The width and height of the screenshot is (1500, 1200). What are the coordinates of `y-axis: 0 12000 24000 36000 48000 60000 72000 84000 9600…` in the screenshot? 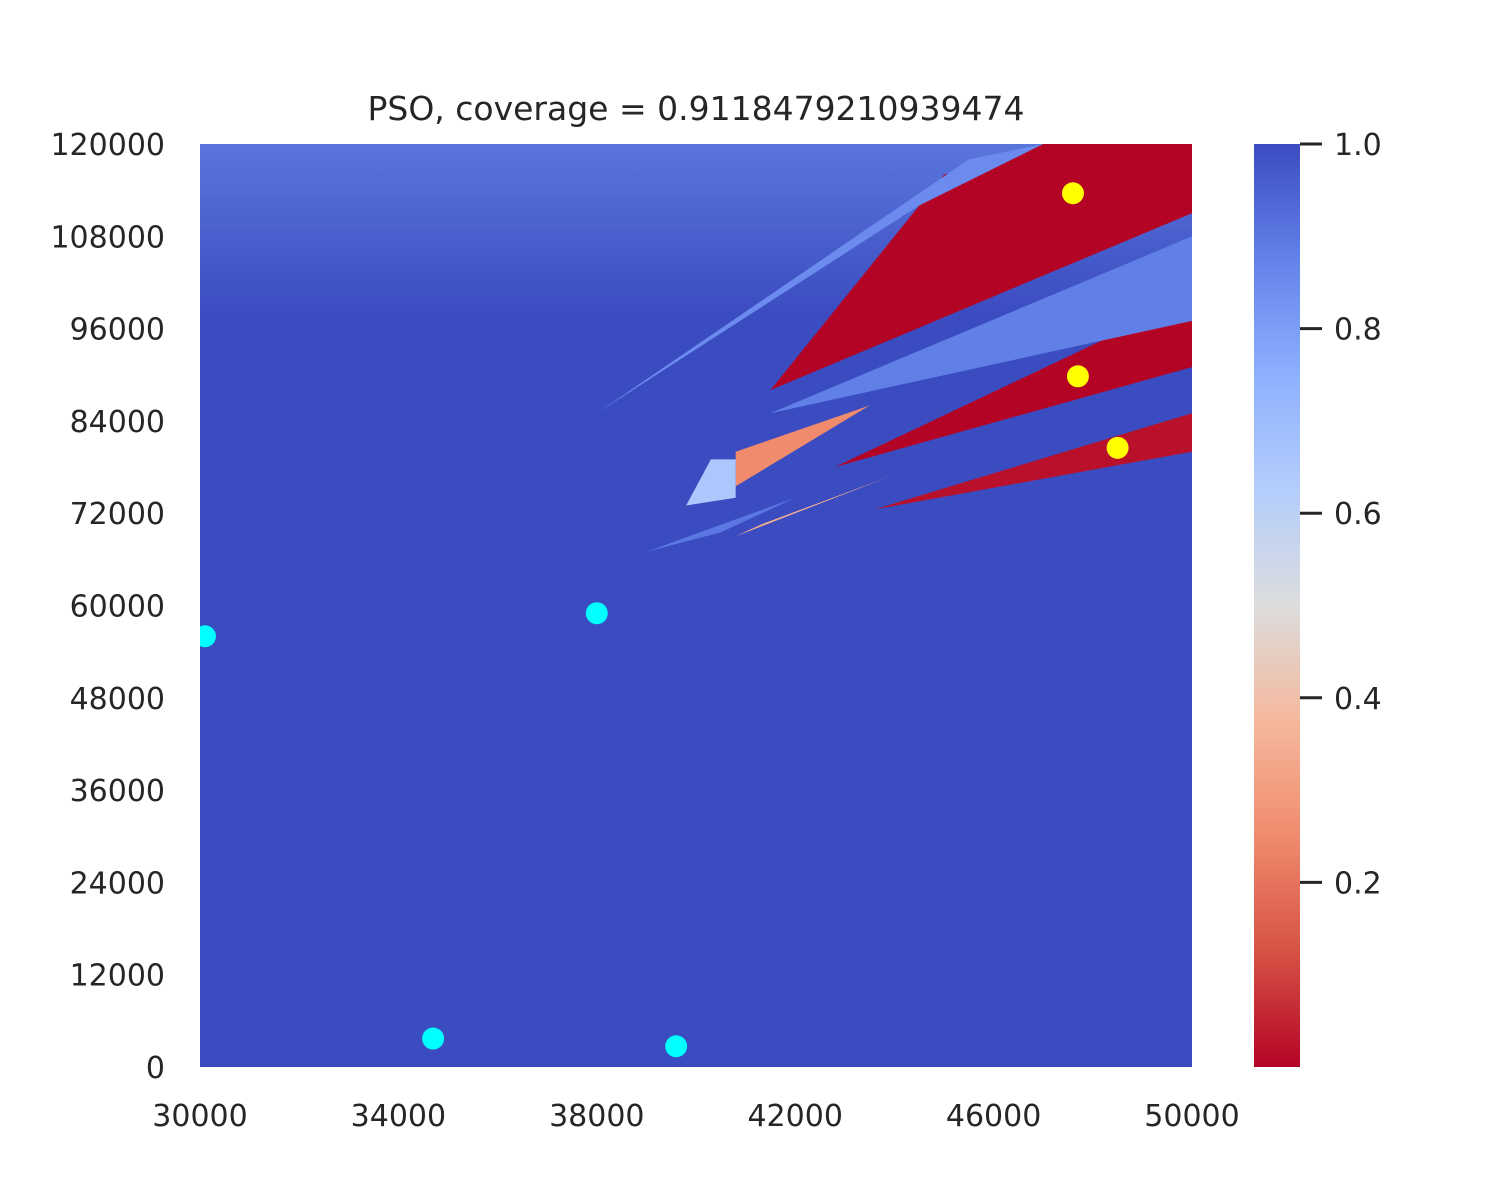 It's located at (107, 607).